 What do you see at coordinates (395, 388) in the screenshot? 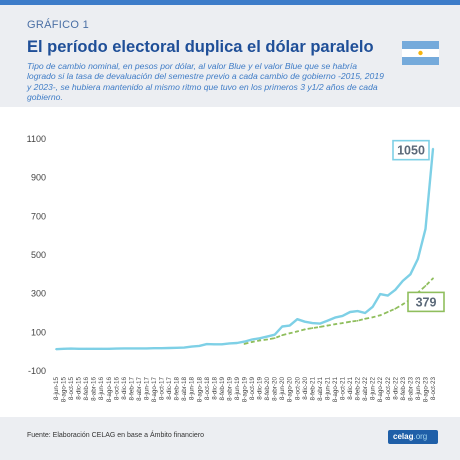
I see `x-tick-label: 8-dic-22` at bounding box center [395, 388].